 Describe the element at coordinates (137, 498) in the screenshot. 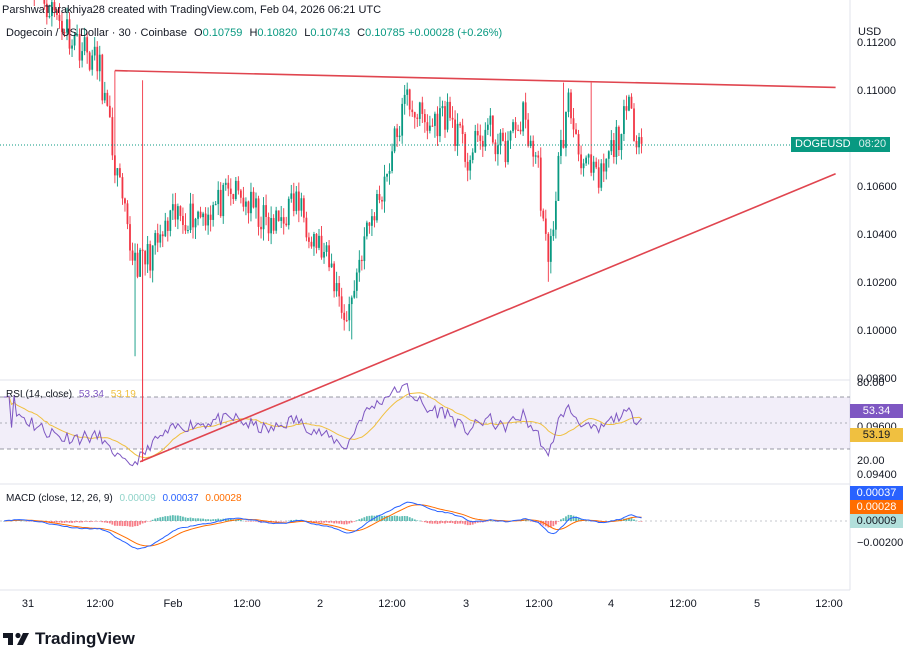

I see `macd-histogram-value: 0.00009` at that location.